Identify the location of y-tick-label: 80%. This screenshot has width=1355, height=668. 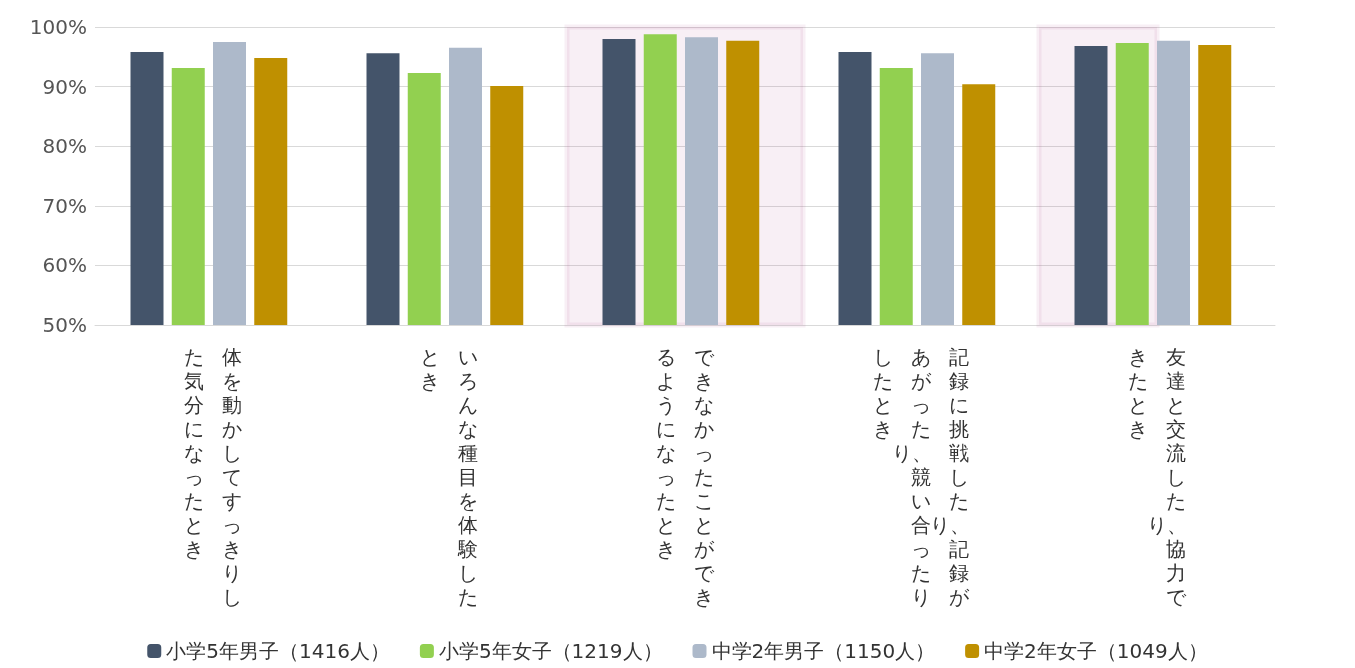
(64, 146).